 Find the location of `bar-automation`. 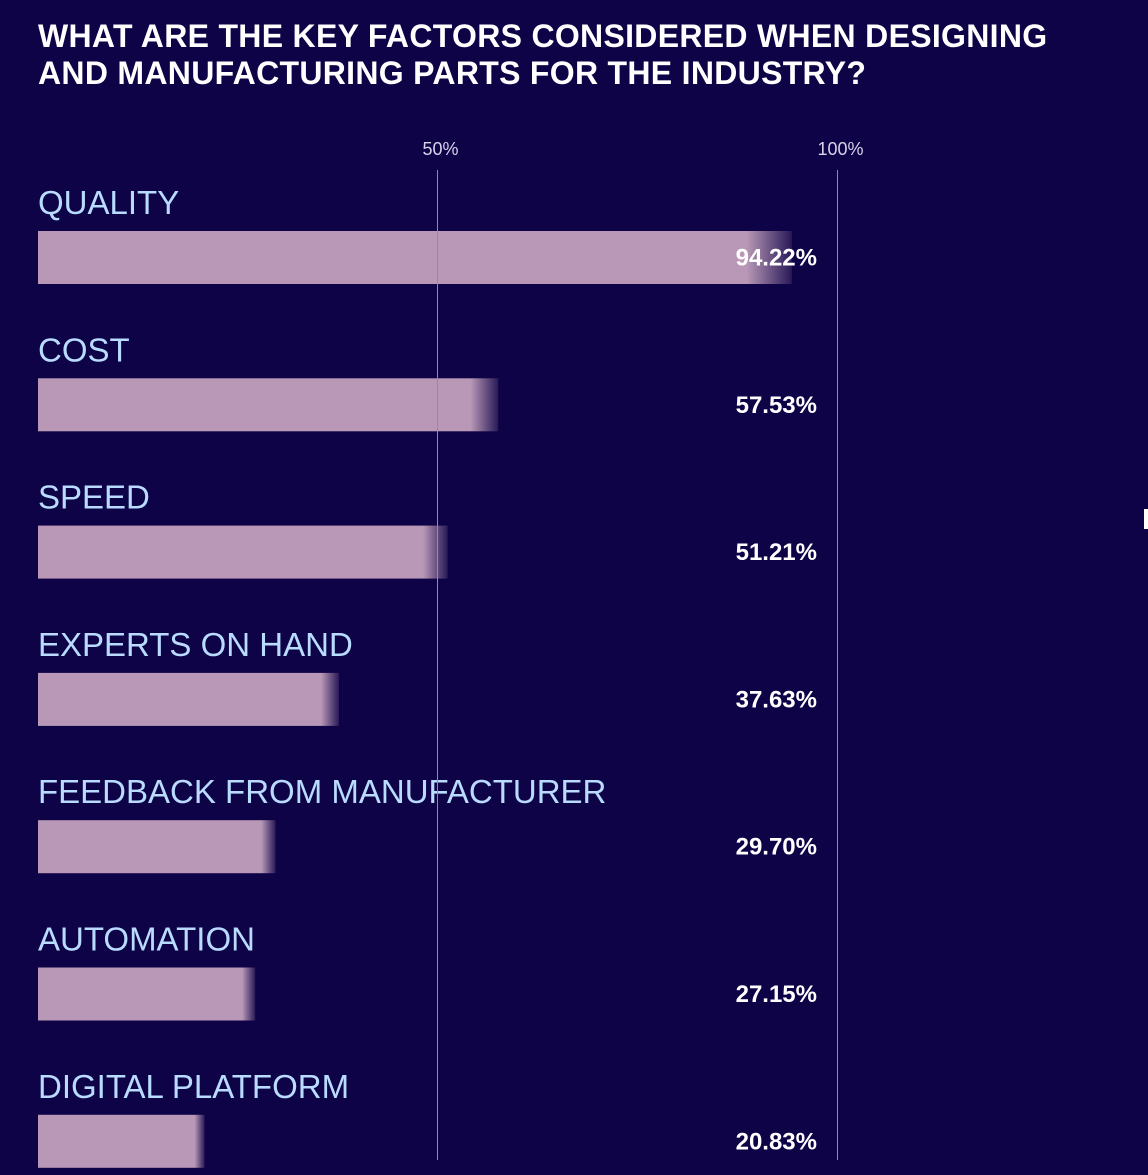

bar-automation is located at coordinates (147, 994).